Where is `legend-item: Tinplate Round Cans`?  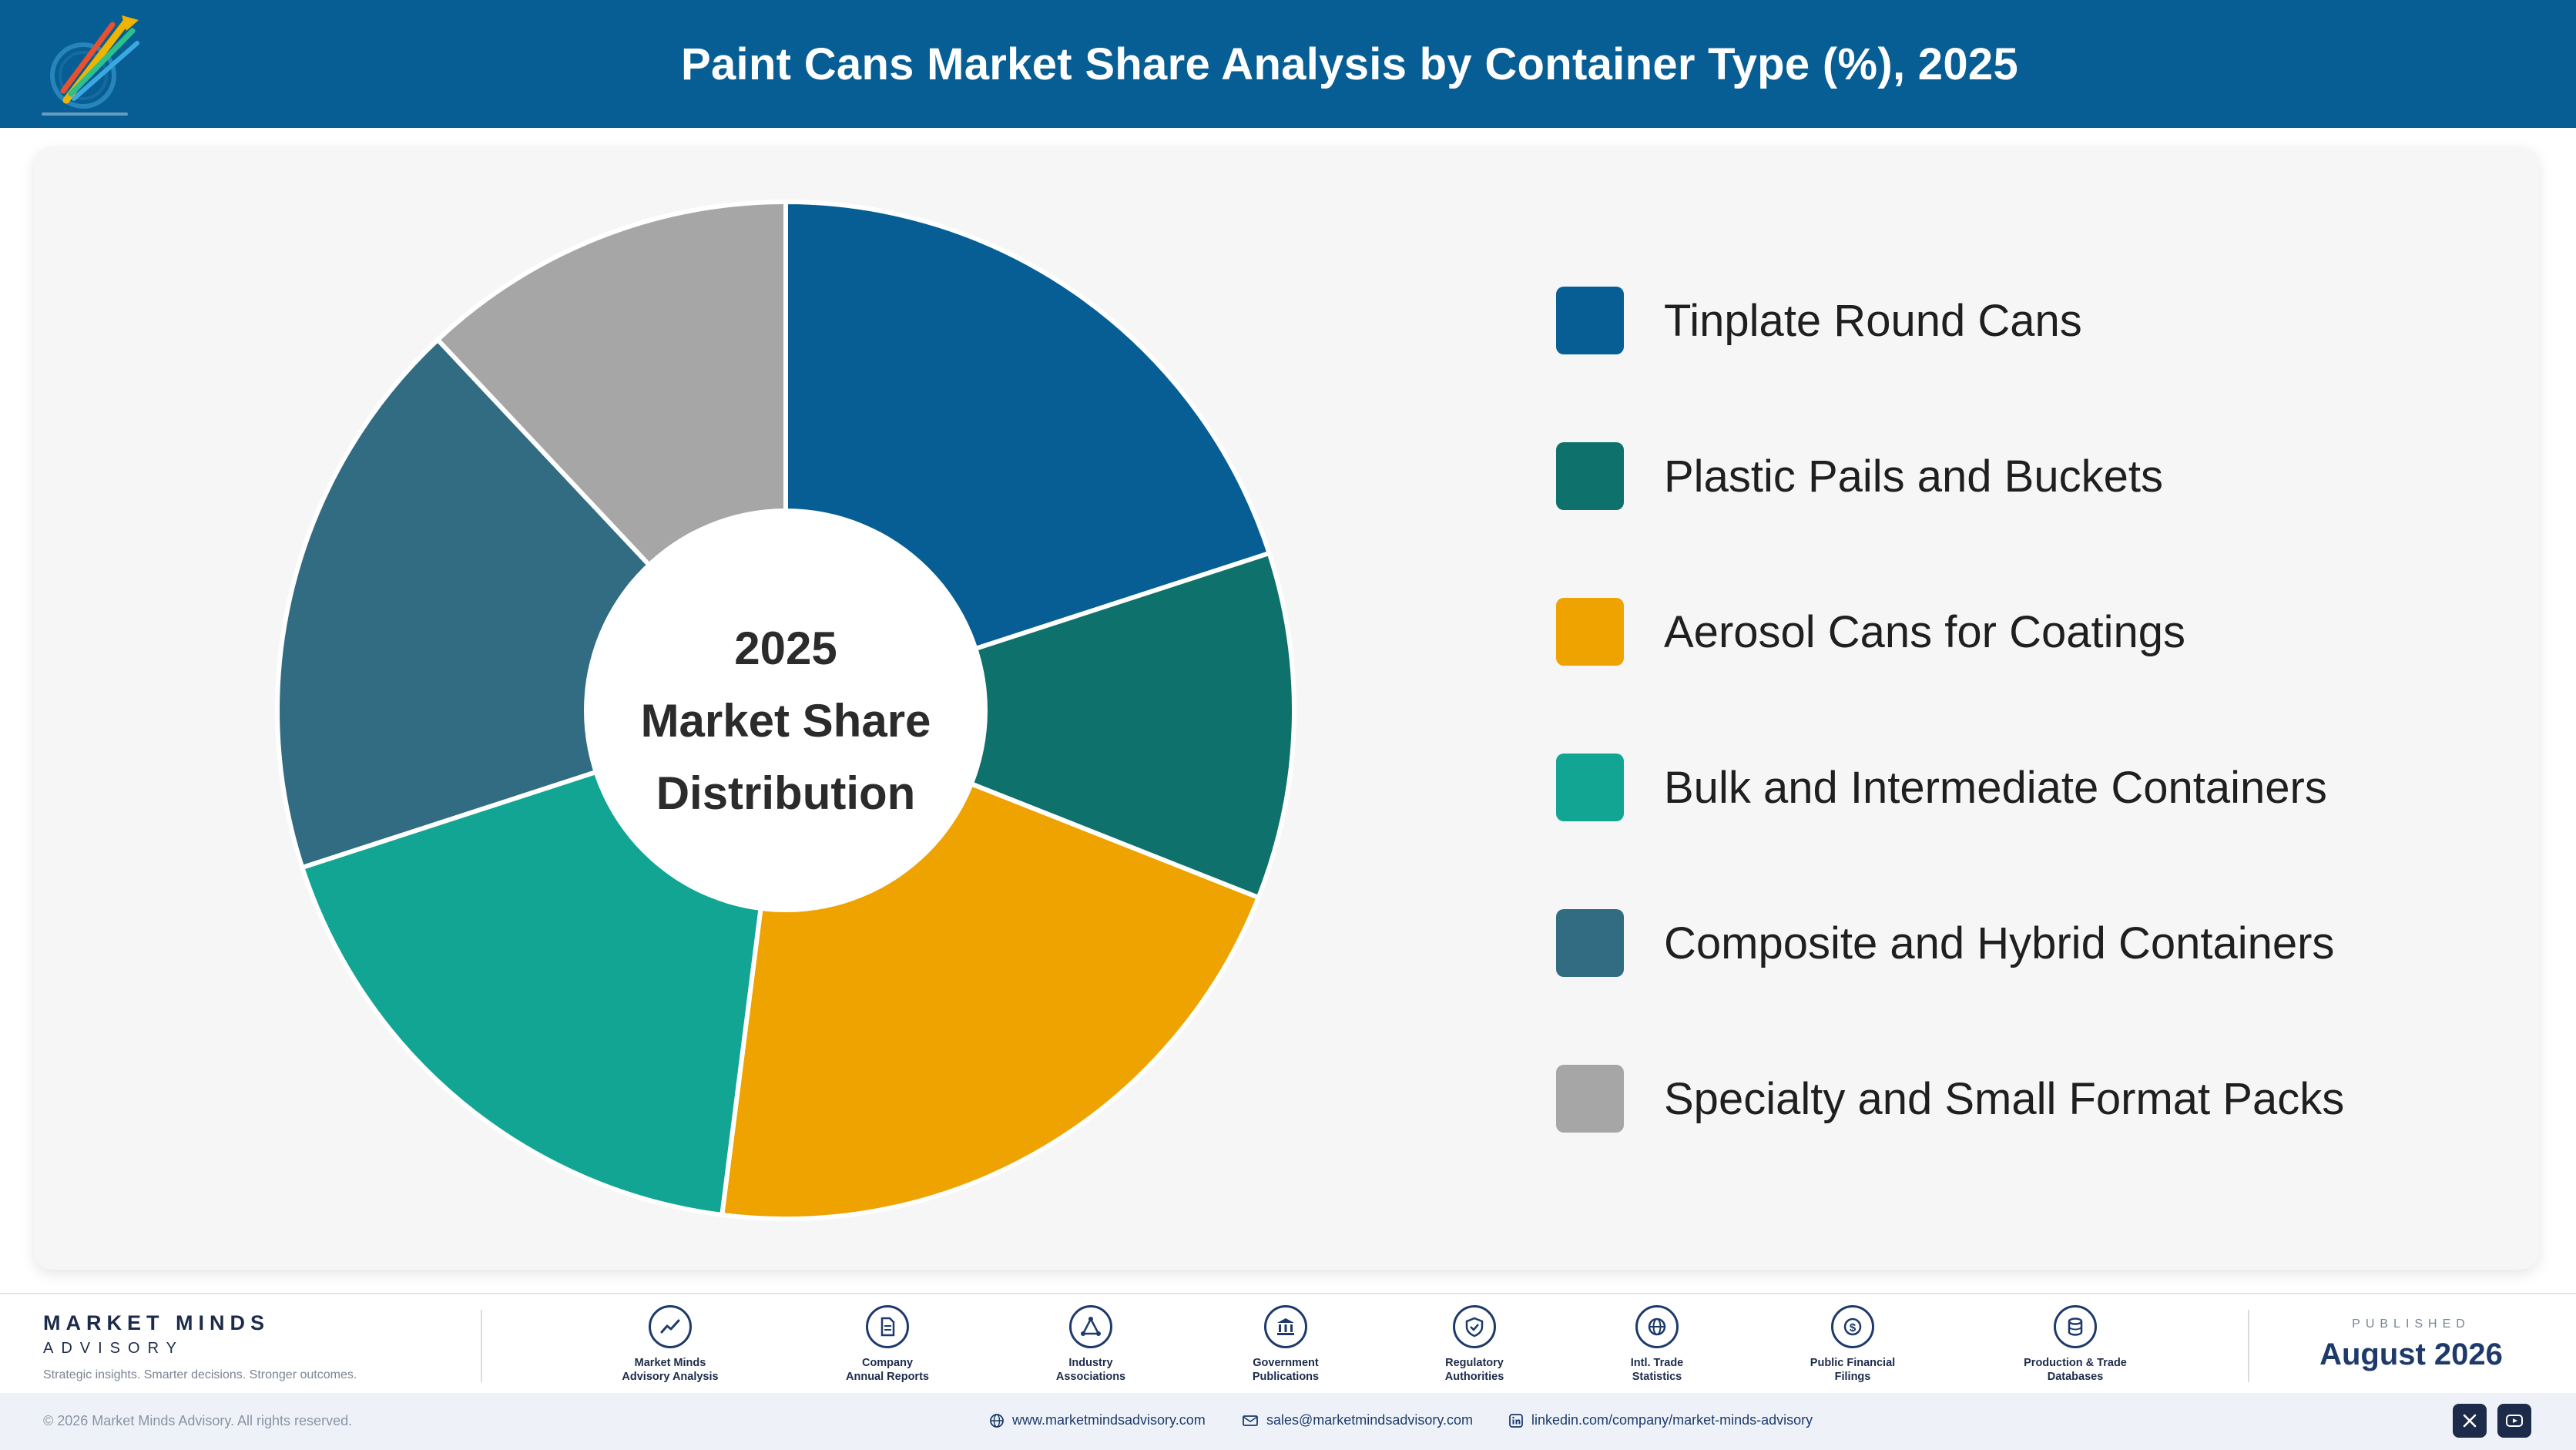 legend-item: Tinplate Round Cans is located at coordinates (1819, 320).